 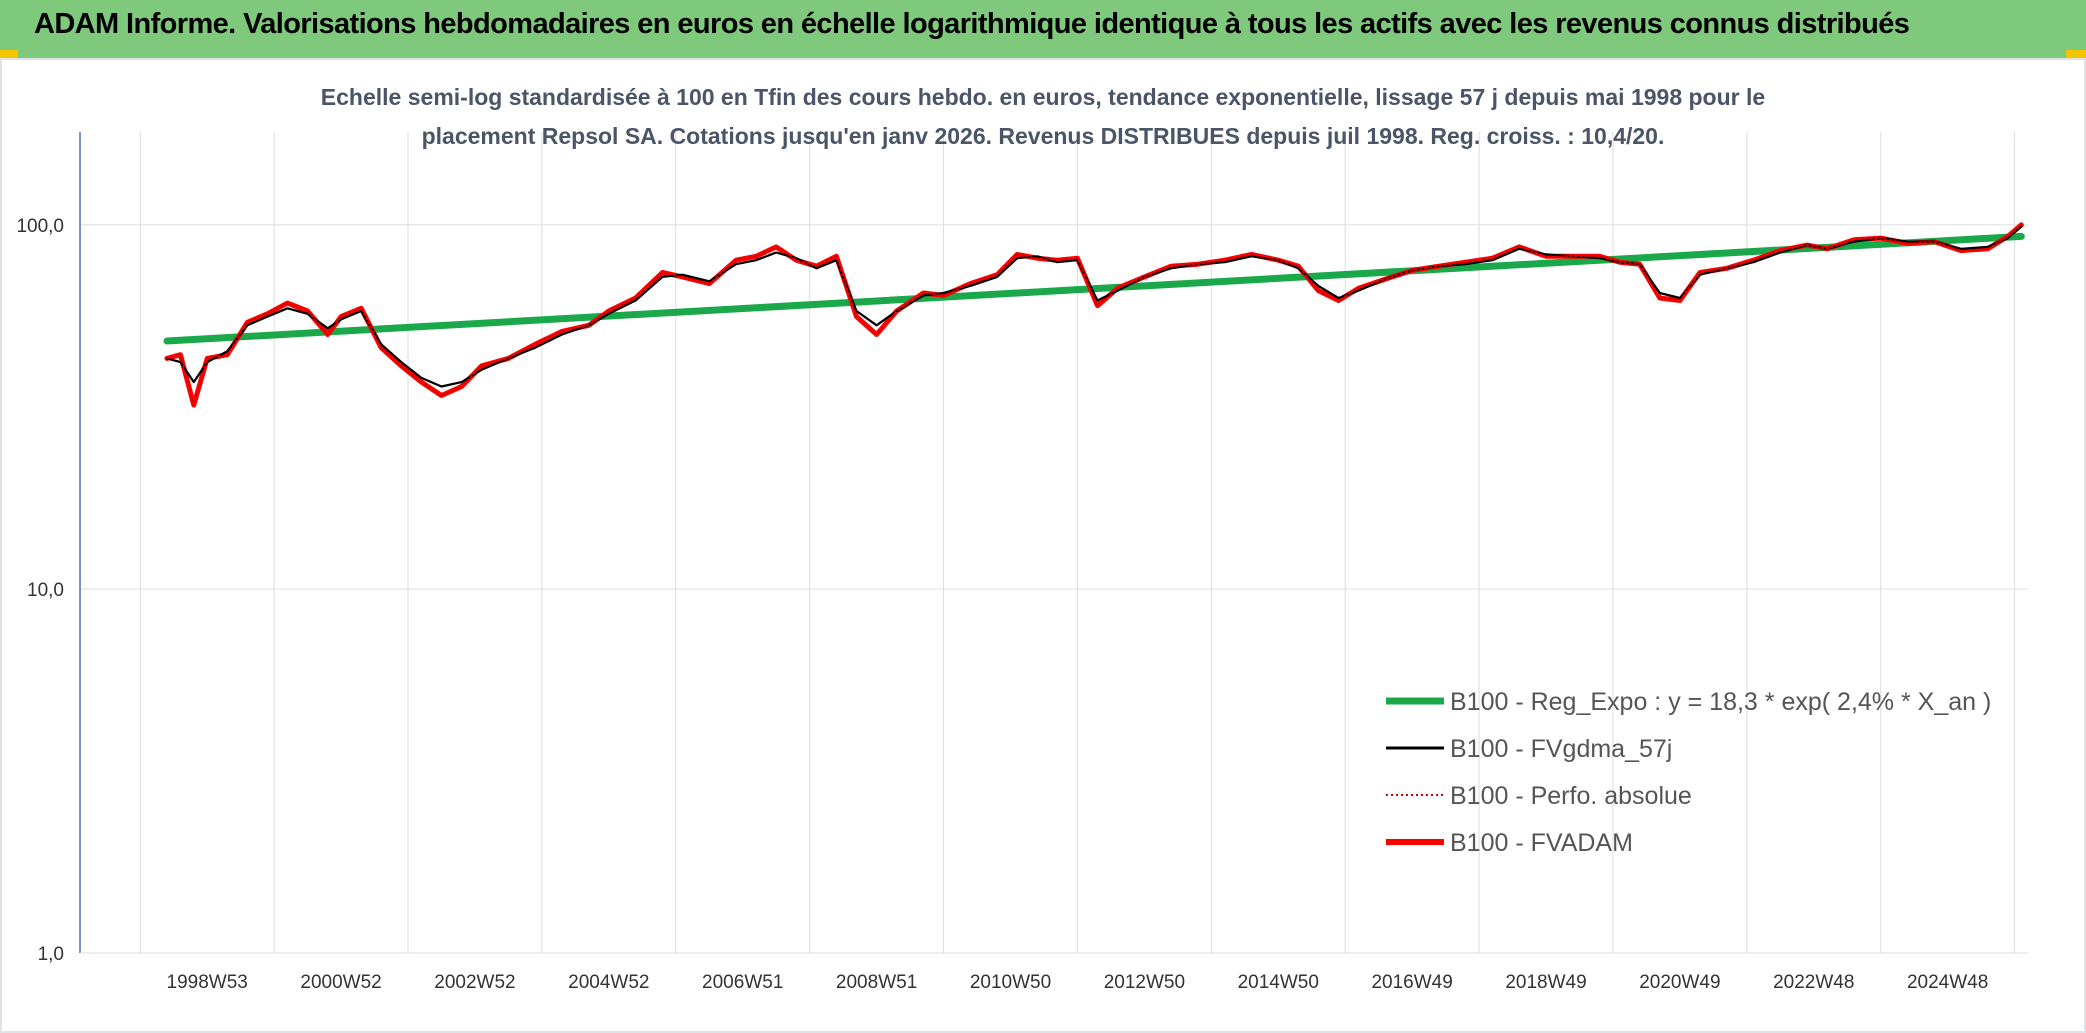 I want to click on x-tick-label: 2022W48, so click(x=1813, y=982).